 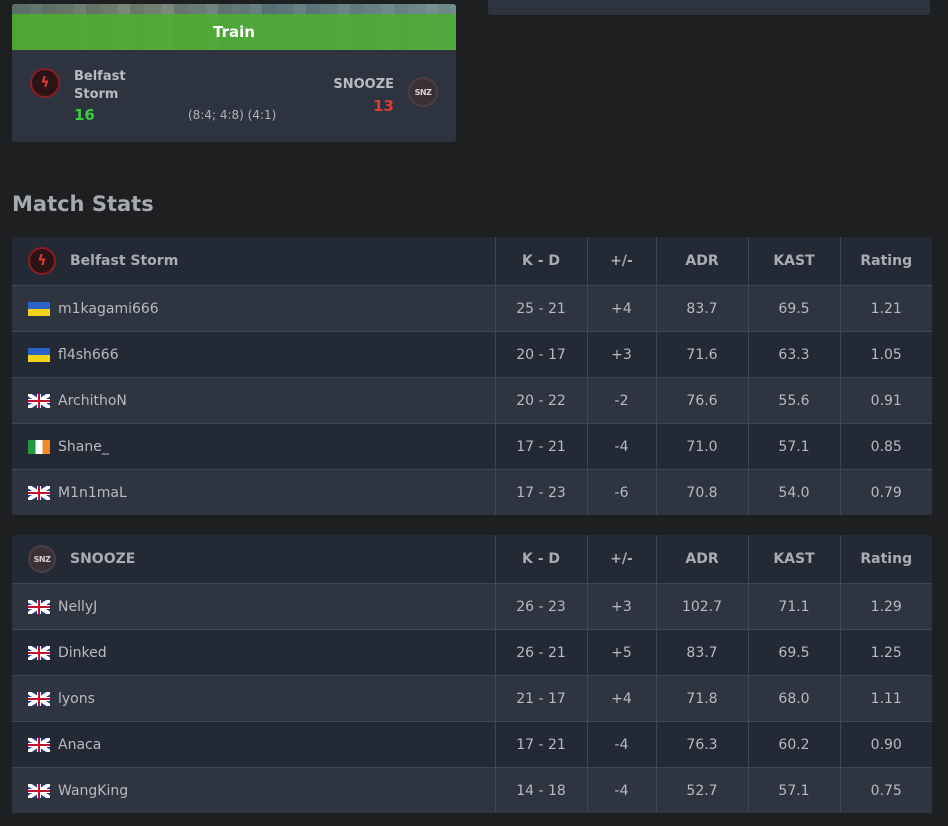 I want to click on player-name: fl4sh666, so click(x=88, y=354).